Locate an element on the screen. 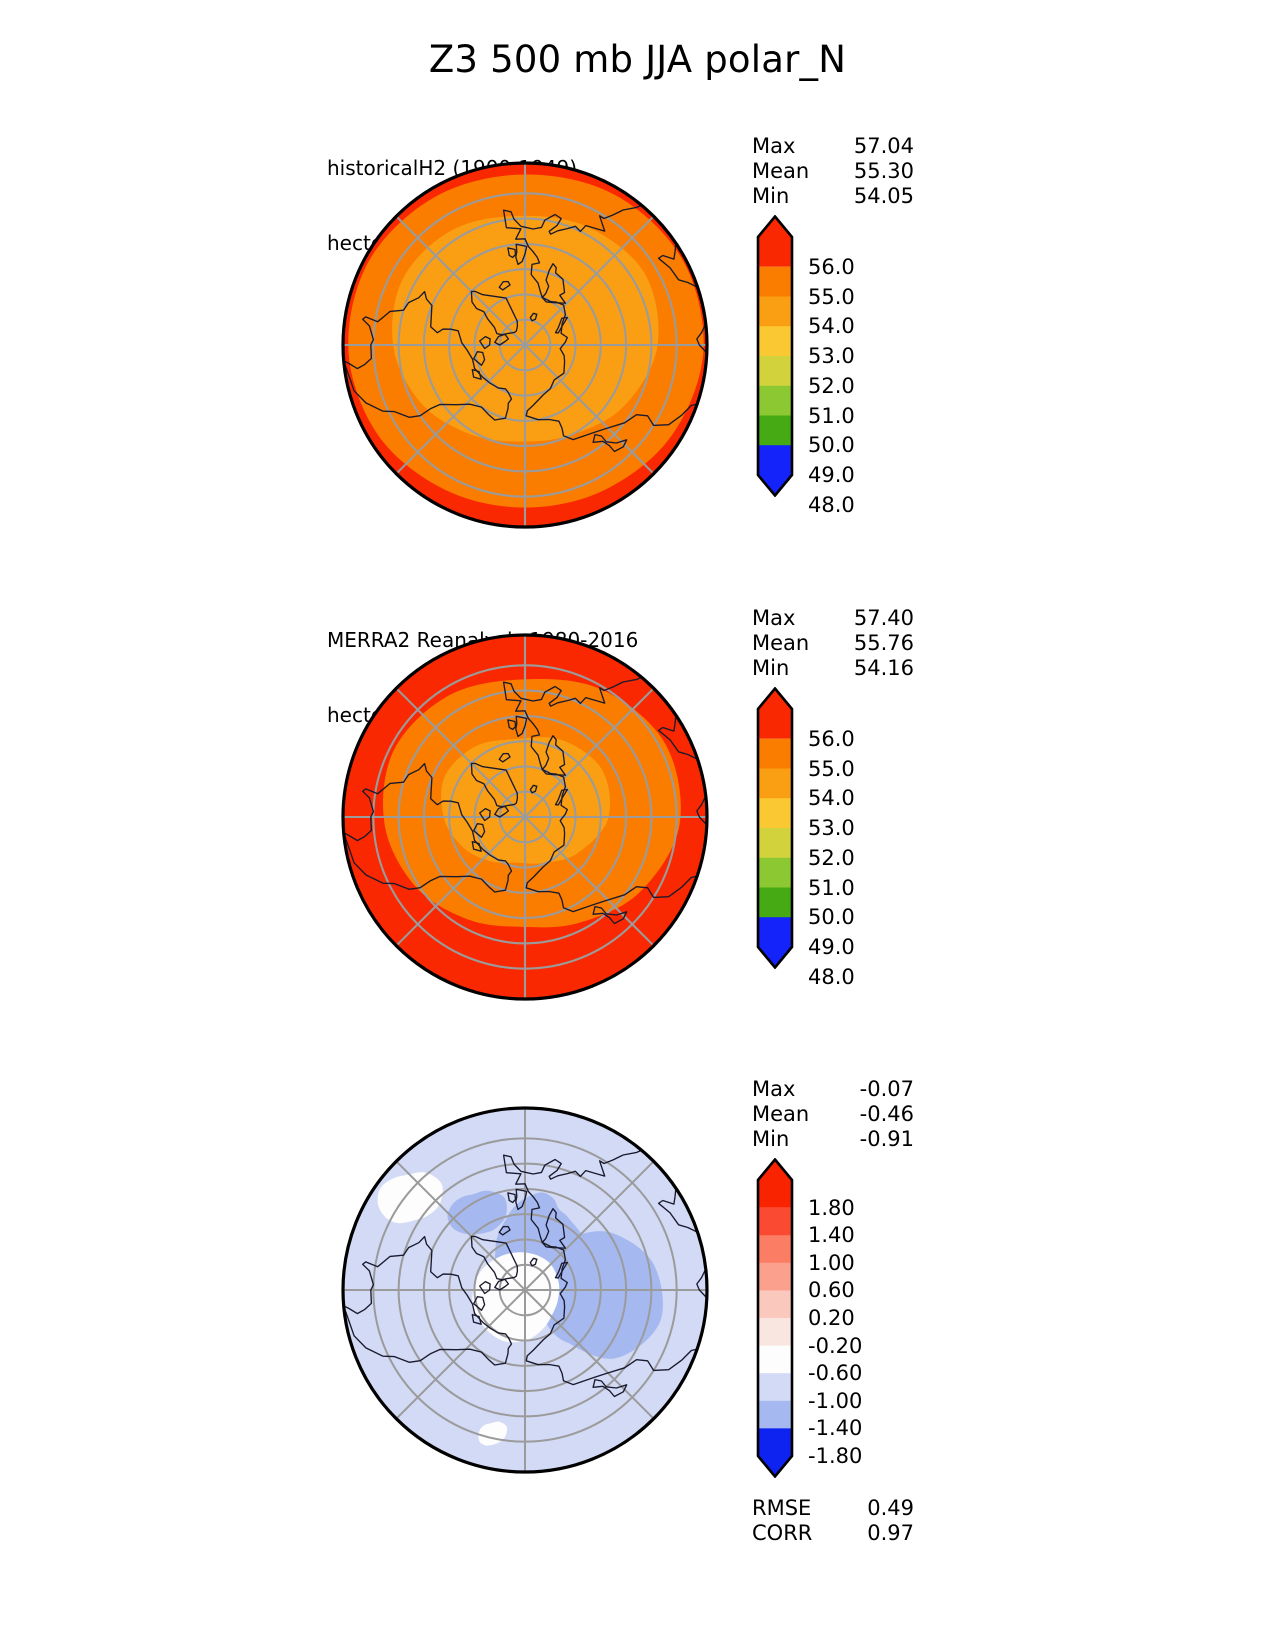 This screenshot has width=1275, height=1650. stat-row: Max -0.07 is located at coordinates (833, 1089).